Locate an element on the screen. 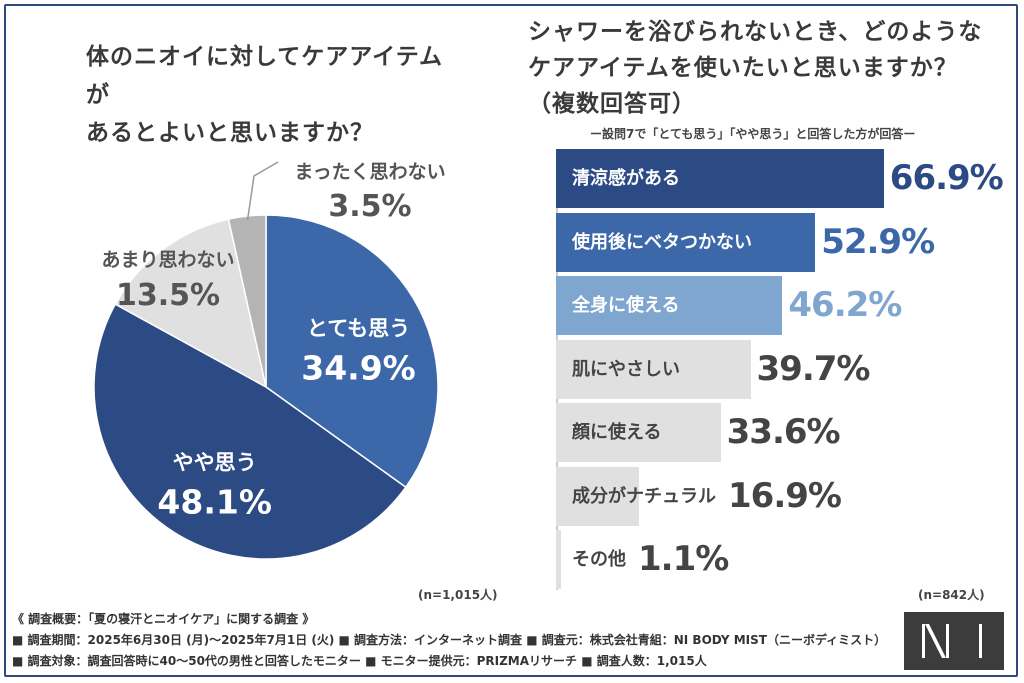  bar-value-7: 1.1% is located at coordinates (683, 559).